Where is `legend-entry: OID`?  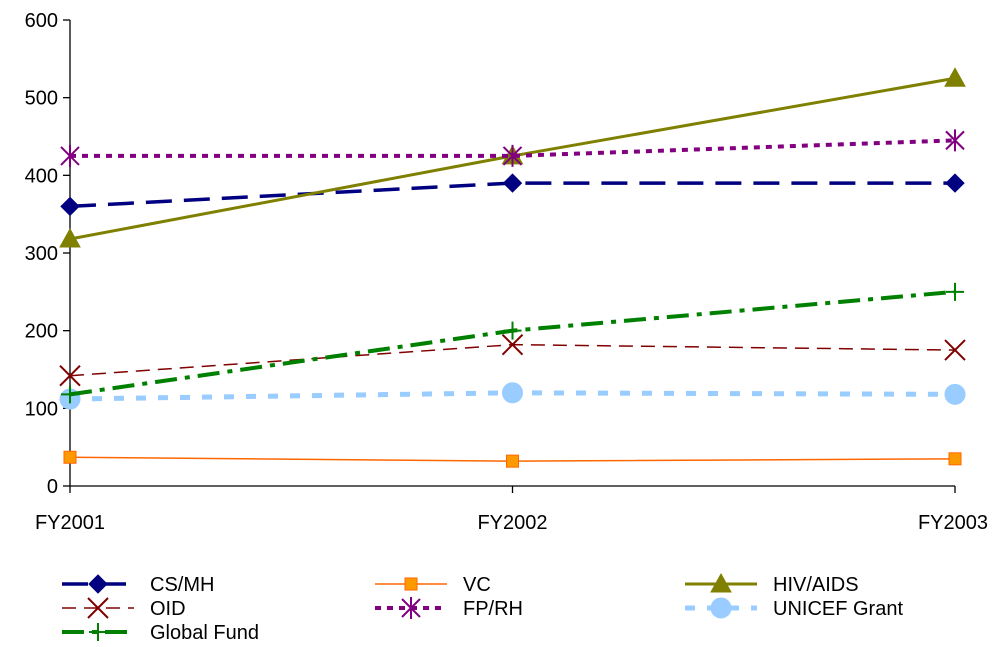 legend-entry: OID is located at coordinates (124, 608).